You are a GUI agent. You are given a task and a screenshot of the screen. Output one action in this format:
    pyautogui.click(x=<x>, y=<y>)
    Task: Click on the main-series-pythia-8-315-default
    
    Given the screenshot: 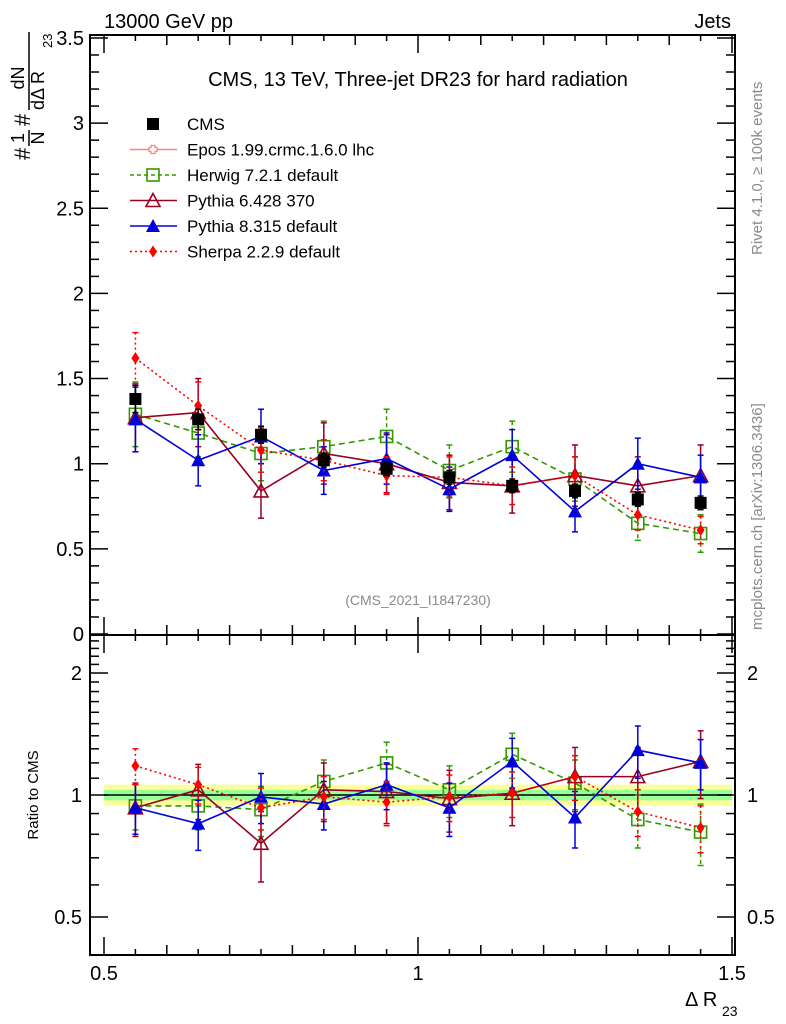 What is the action you would take?
    pyautogui.click(x=418, y=459)
    